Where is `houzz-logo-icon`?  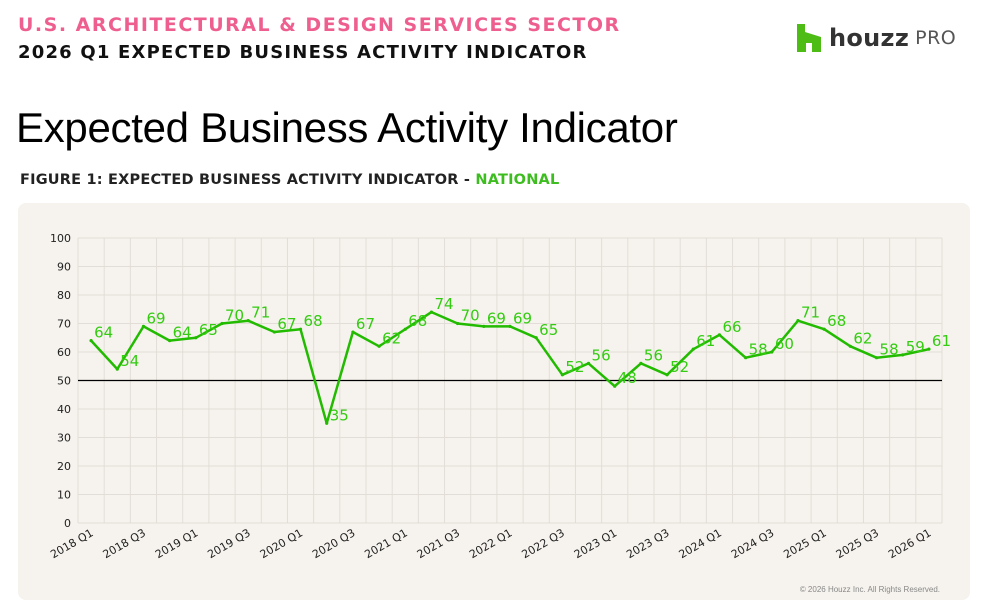 houzz-logo-icon is located at coordinates (809, 38).